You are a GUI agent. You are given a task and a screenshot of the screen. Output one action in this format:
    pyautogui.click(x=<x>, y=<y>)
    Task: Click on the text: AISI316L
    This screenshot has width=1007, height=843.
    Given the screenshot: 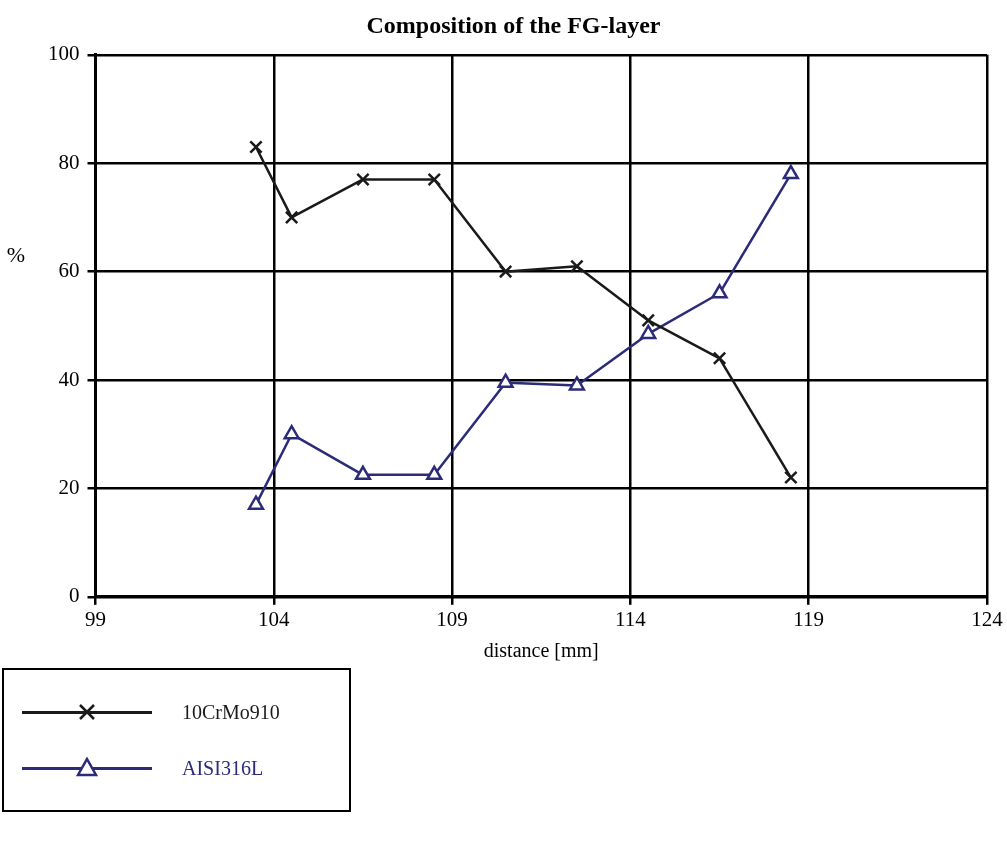 What is the action you would take?
    pyautogui.click(x=223, y=768)
    